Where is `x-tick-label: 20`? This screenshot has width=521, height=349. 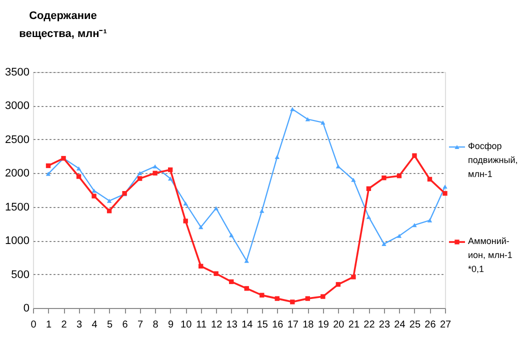
x-tick-label: 20 is located at coordinates (339, 325).